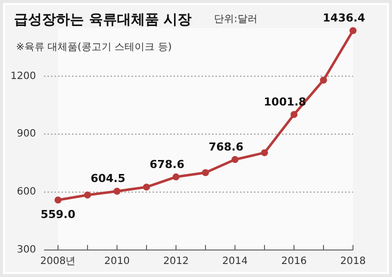 The image size is (392, 277). I want to click on chart-title: 급성장하는 육류대체품 시장, so click(103, 20).